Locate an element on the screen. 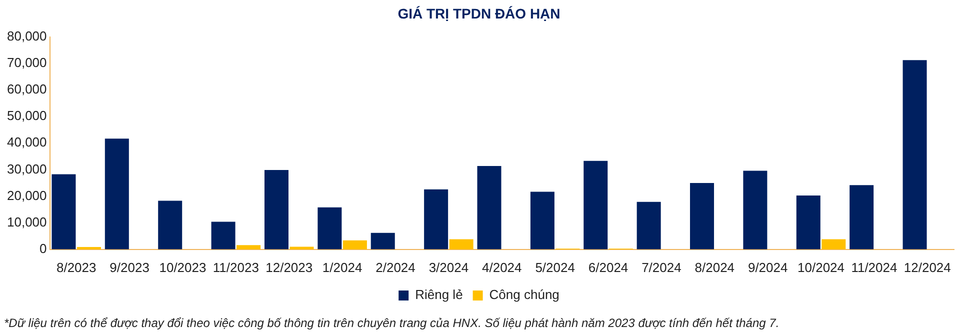 This screenshot has height=336, width=964. y-tick-label: 80,000 is located at coordinates (26, 36).